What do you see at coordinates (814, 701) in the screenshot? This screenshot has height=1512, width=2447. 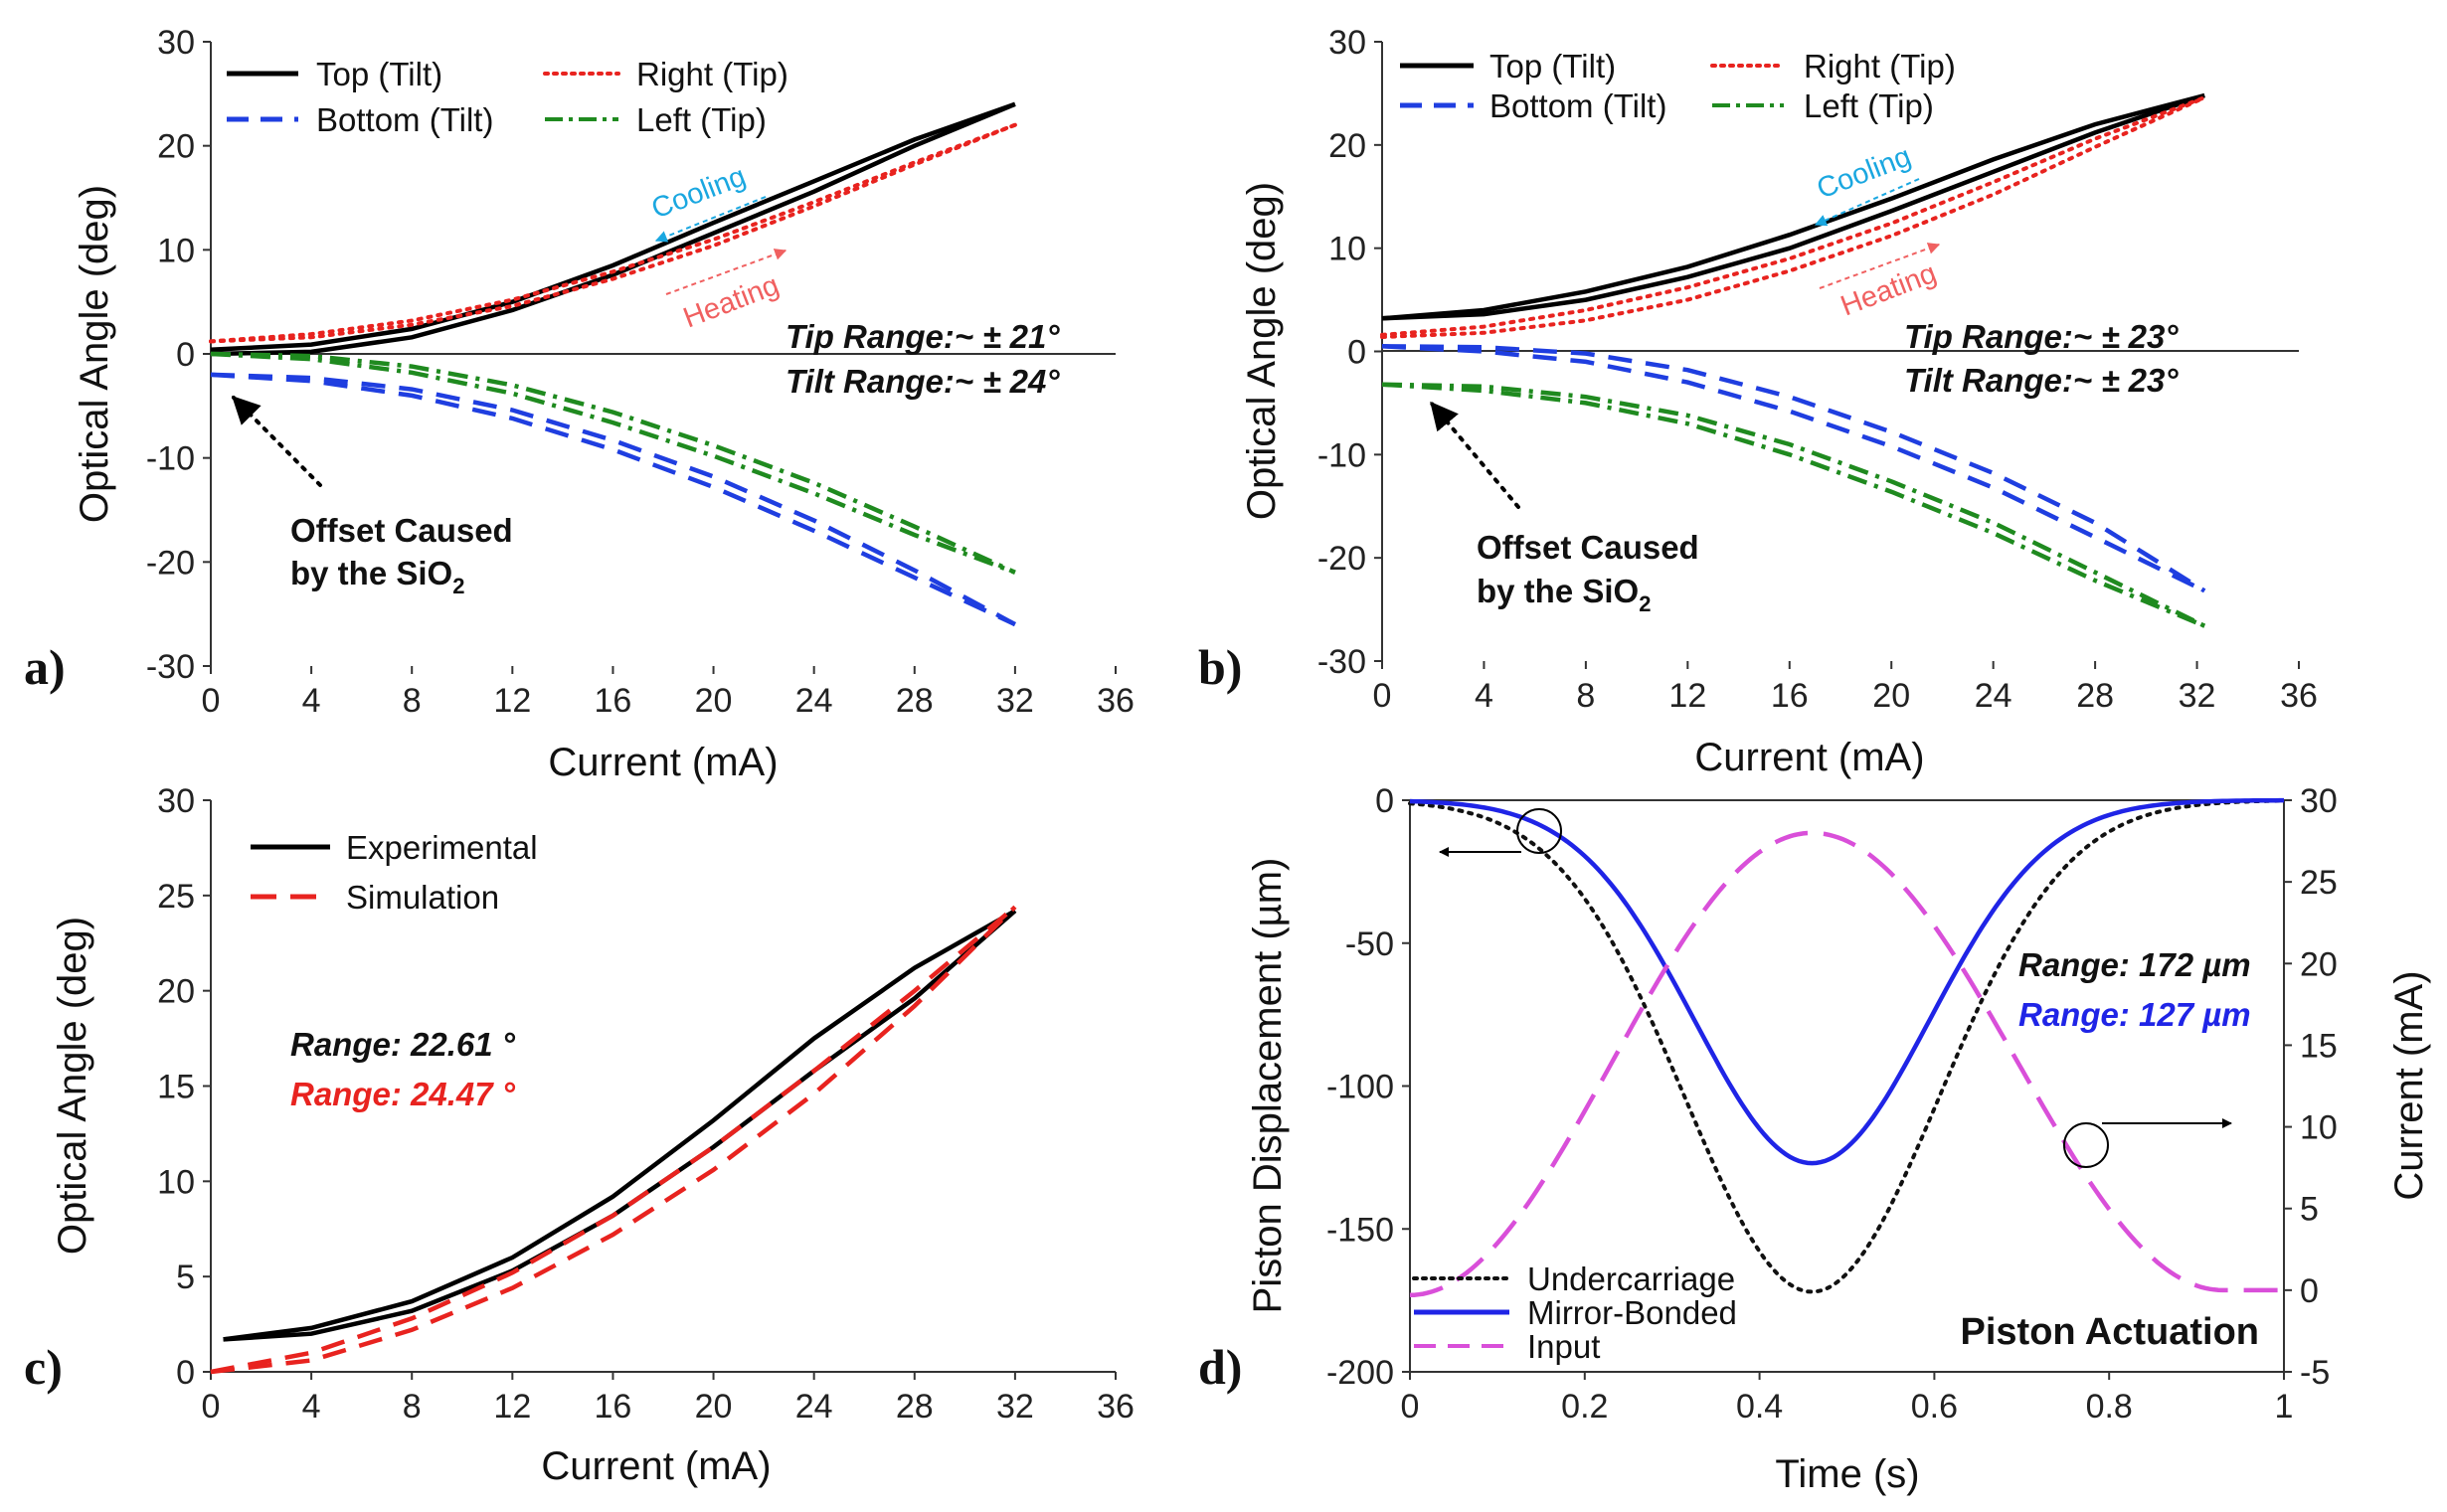 I see `x-tick-label: 24` at bounding box center [814, 701].